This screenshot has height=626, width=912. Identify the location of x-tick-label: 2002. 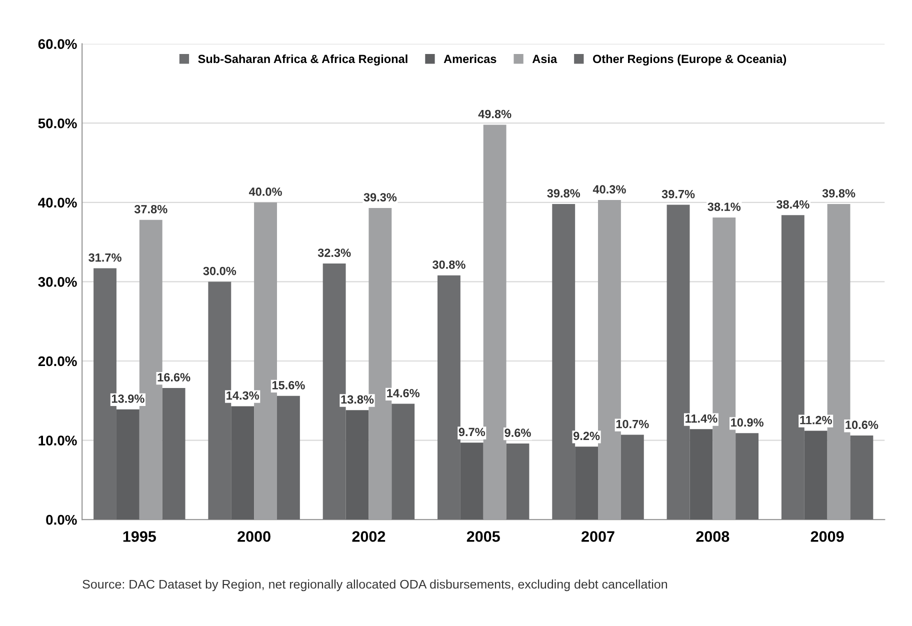
(369, 536).